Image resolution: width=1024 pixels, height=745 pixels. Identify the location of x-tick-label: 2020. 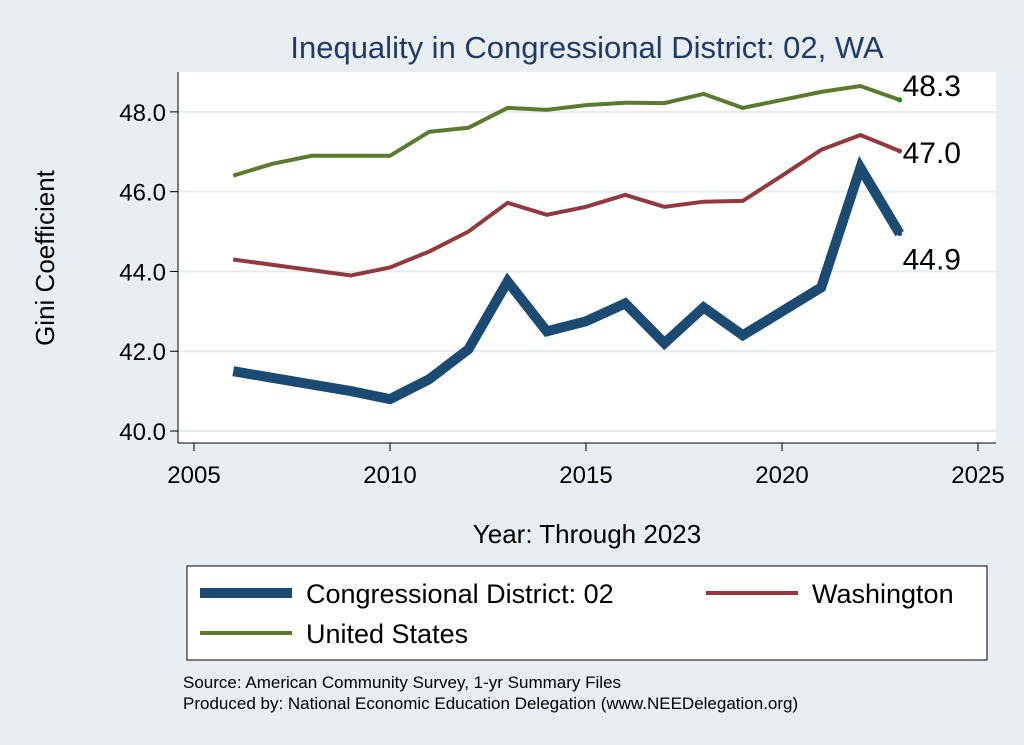
(781, 475).